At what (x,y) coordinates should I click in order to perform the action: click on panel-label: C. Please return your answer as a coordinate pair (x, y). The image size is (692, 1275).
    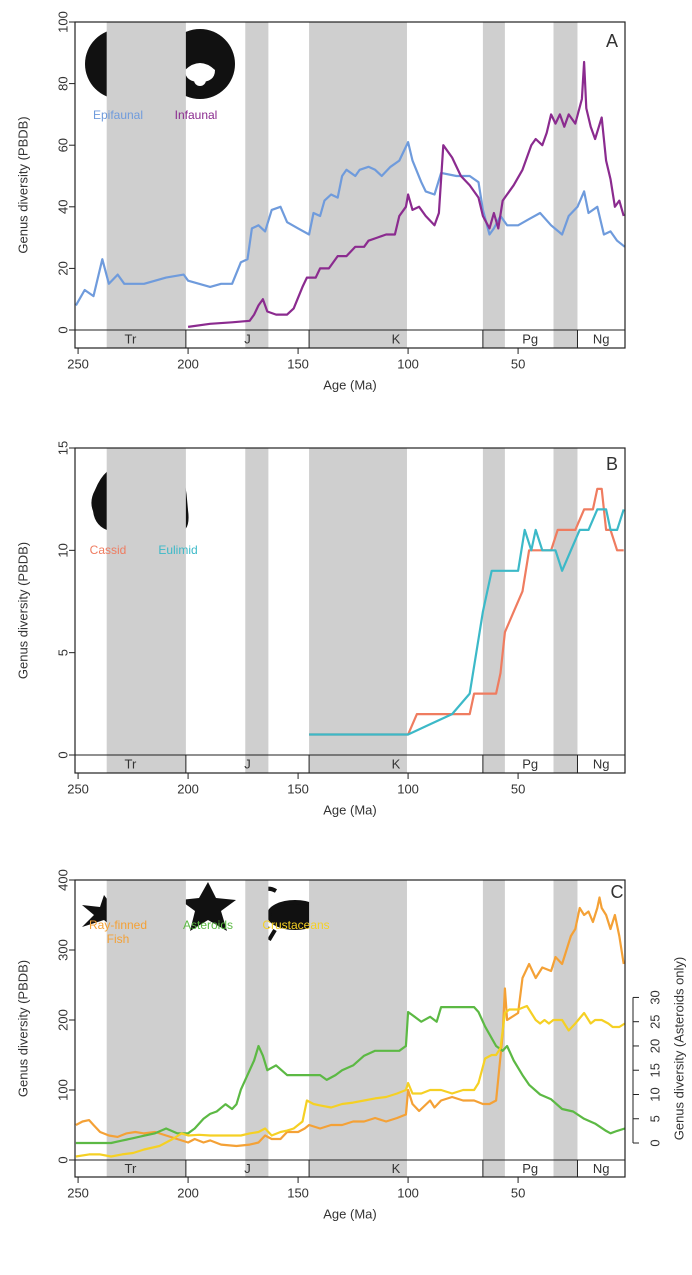
    Looking at the image, I should click on (617, 892).